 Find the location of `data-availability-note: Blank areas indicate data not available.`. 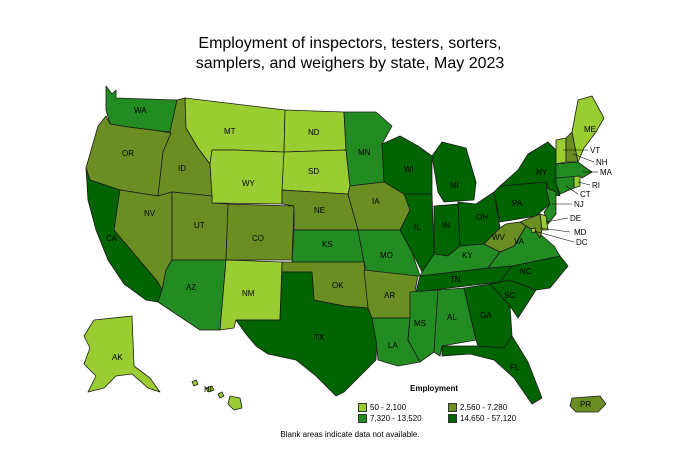

data-availability-note: Blank areas indicate data not available. is located at coordinates (350, 434).